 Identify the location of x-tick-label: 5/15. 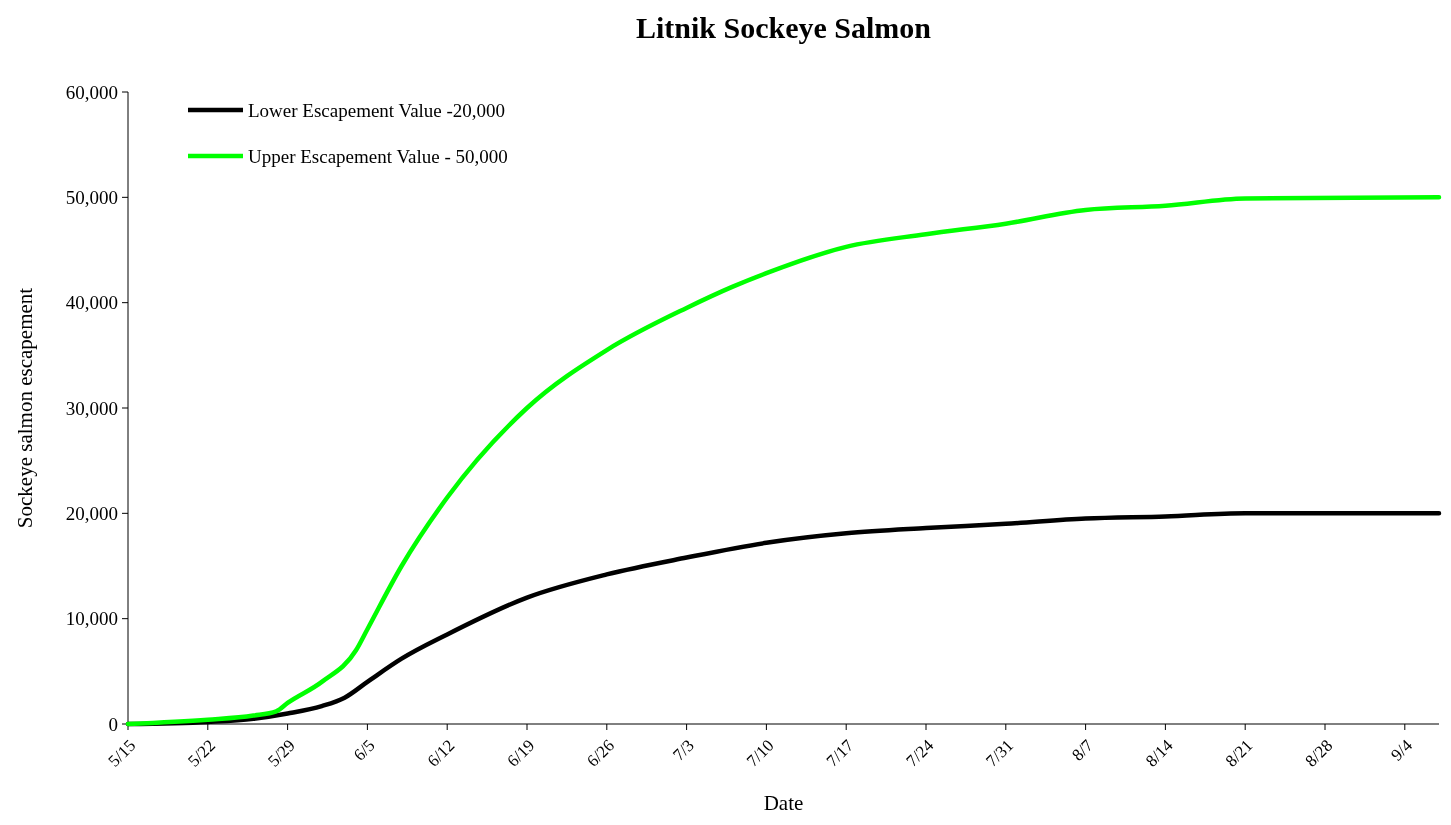
(122, 753).